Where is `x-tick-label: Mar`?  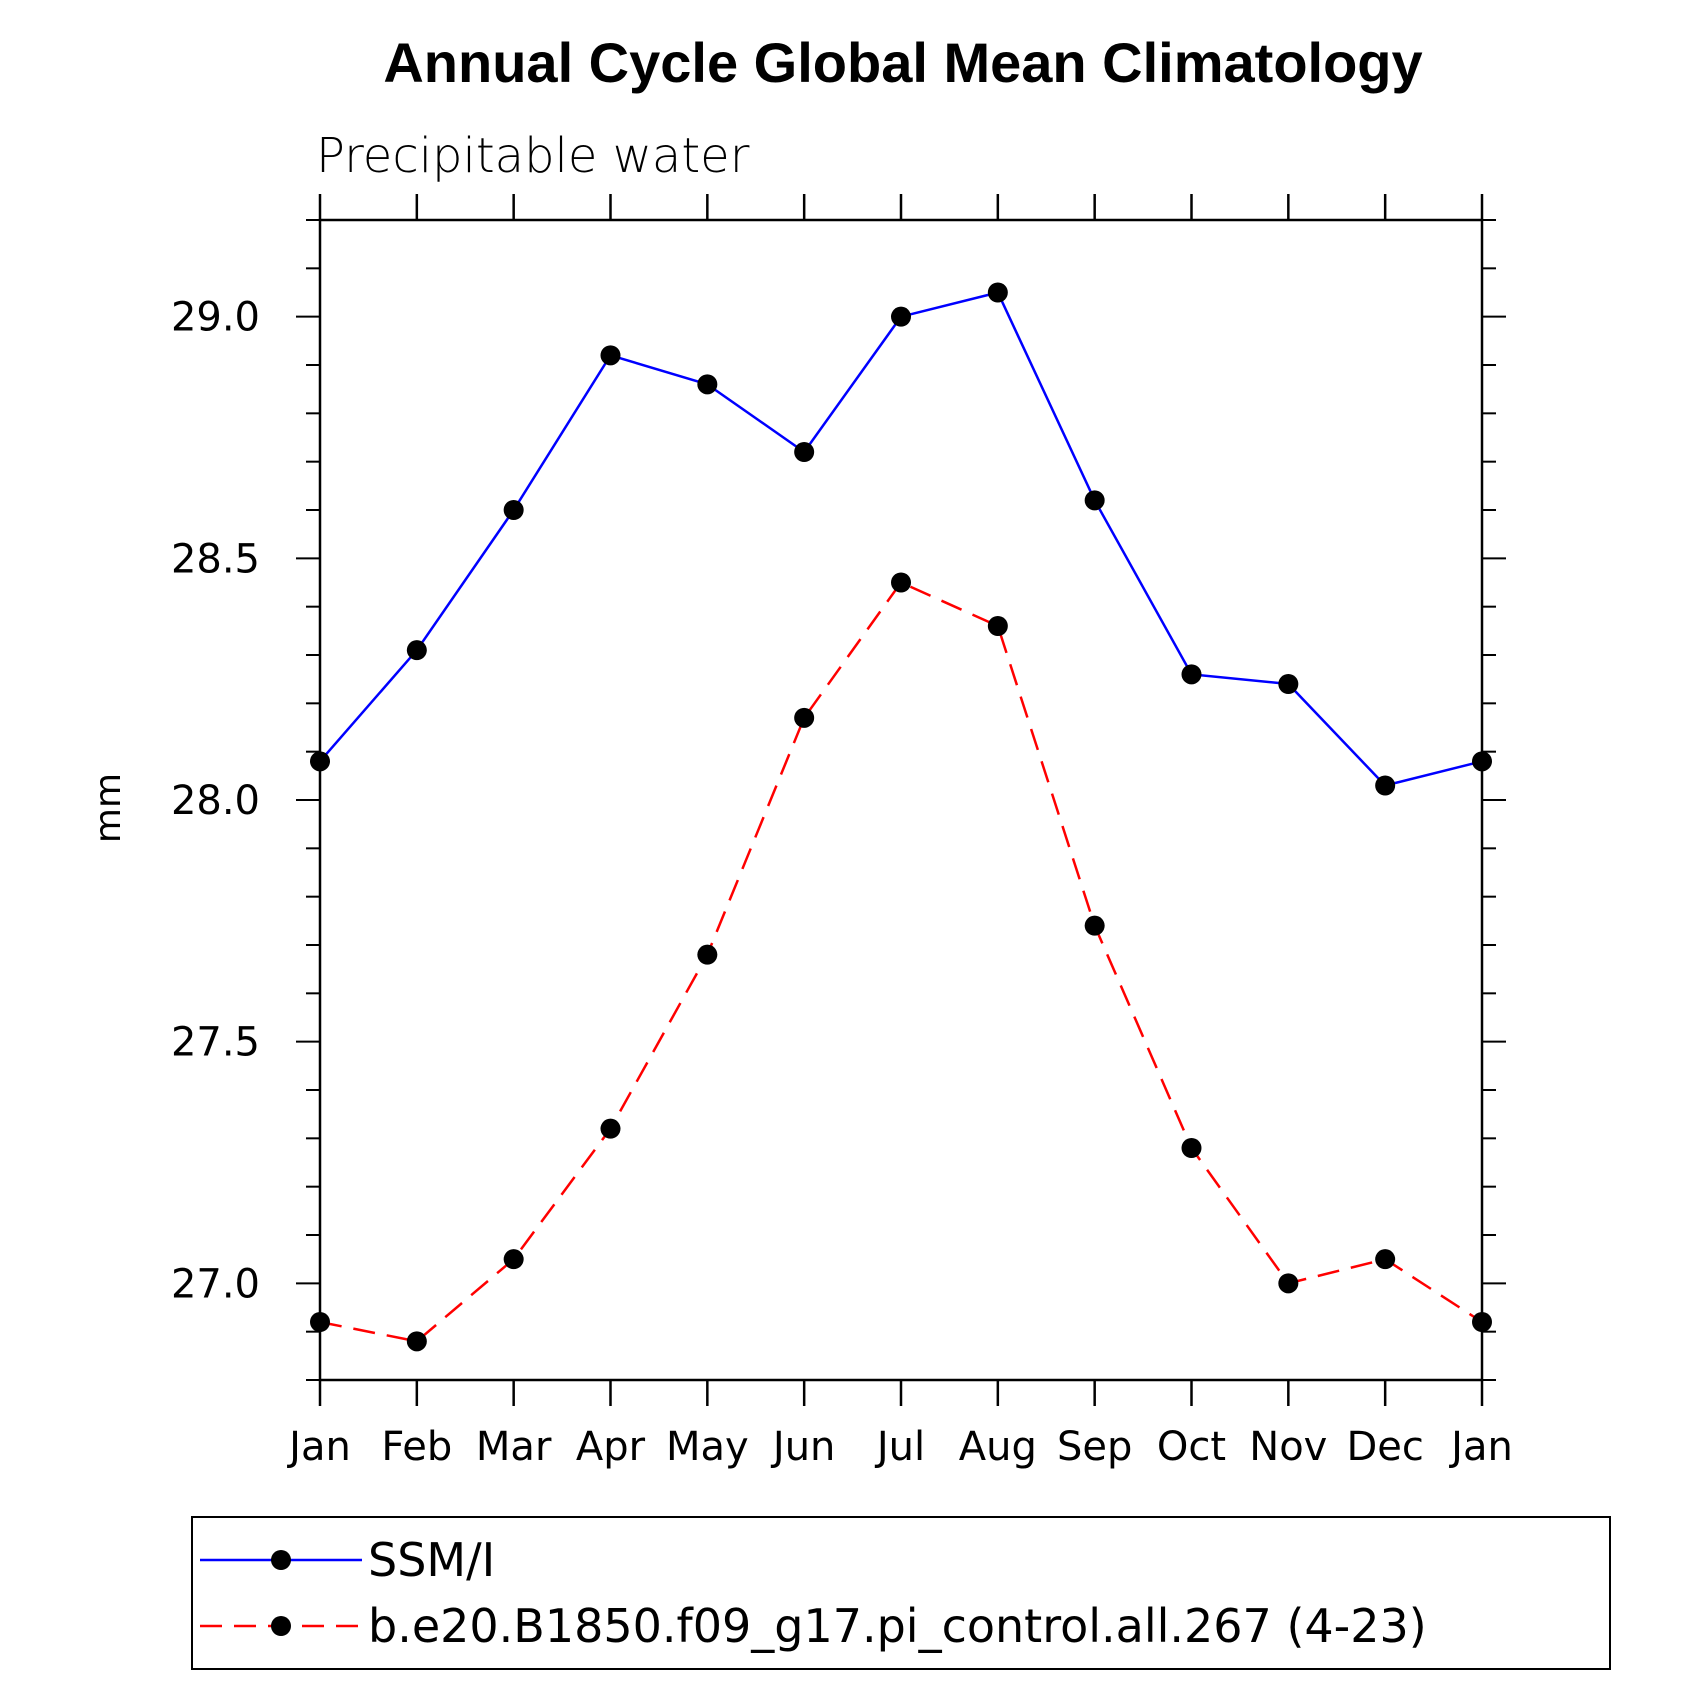
x-tick-label: Mar is located at coordinates (514, 1447).